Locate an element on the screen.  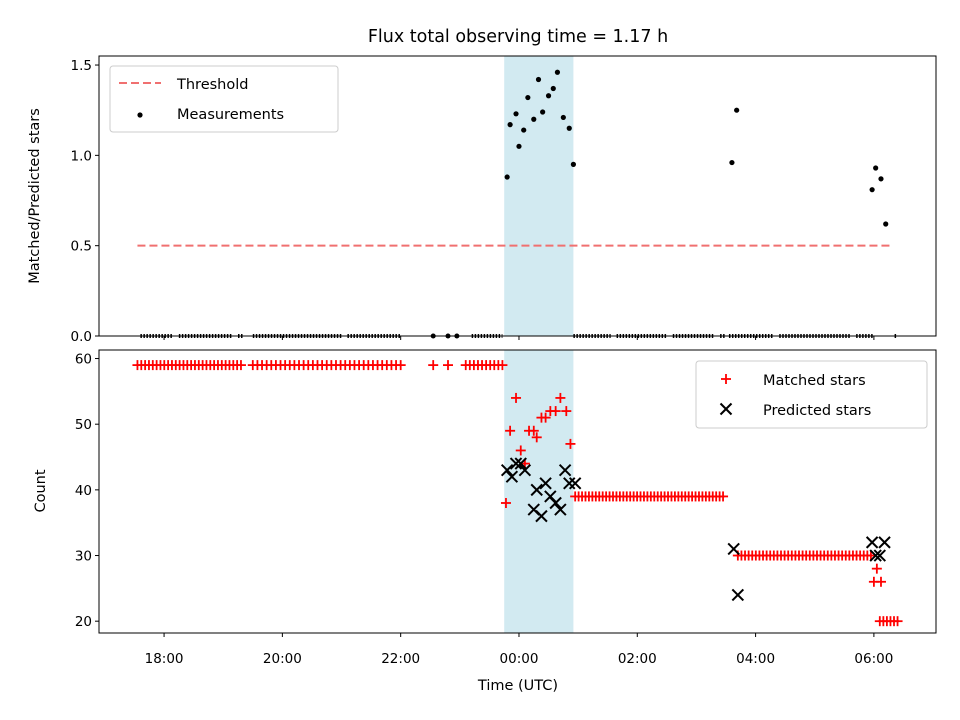
bottom-x-tick-label: 04:00 is located at coordinates (755, 659).